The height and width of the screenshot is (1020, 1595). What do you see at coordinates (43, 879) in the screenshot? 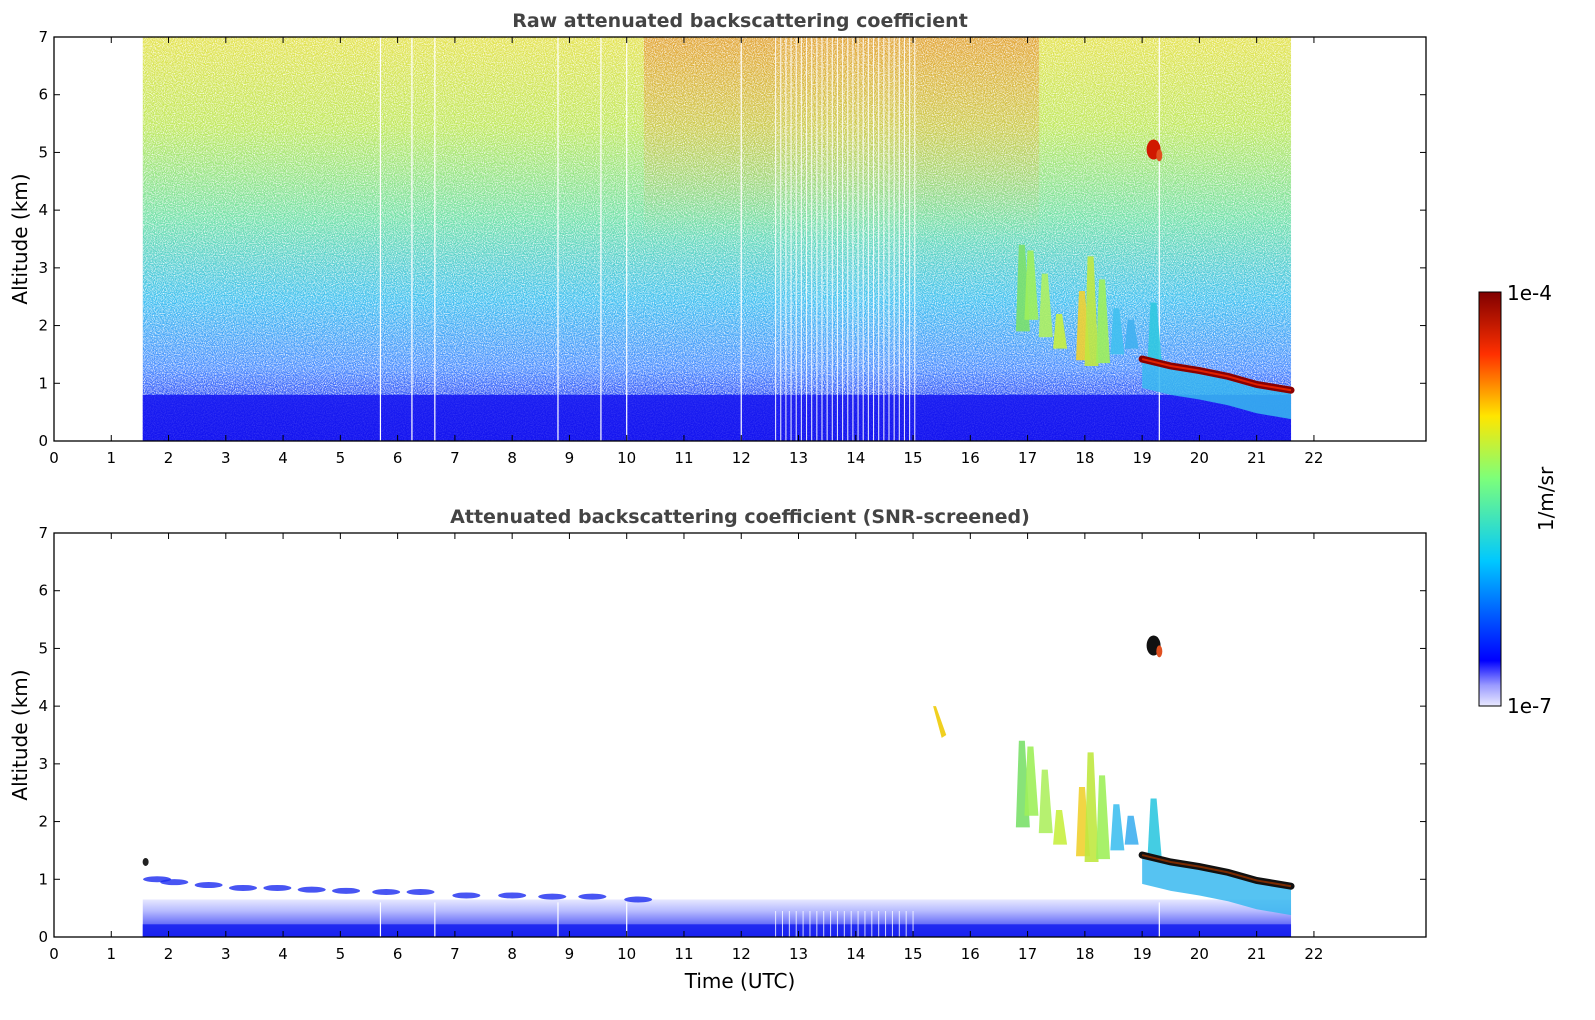
I see `y-tick-label: 1` at bounding box center [43, 879].